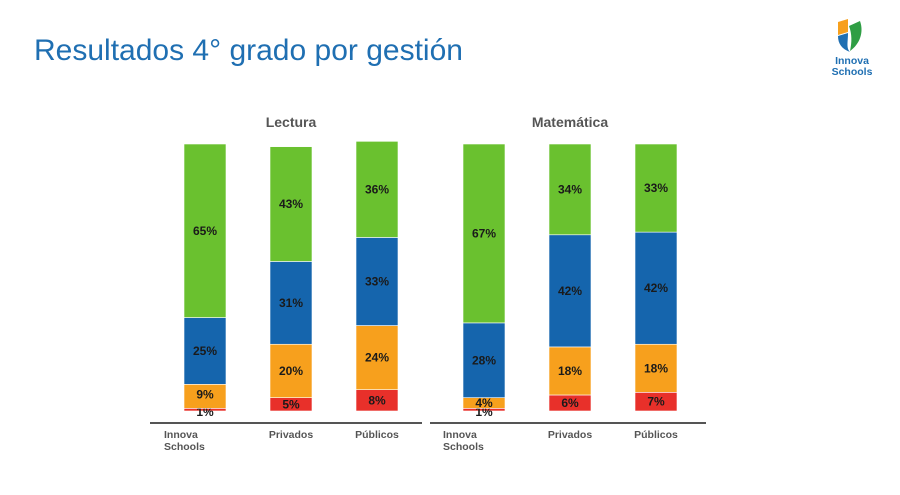  What do you see at coordinates (463, 441) in the screenshot?
I see `matematica-category-label: Innova Schools` at bounding box center [463, 441].